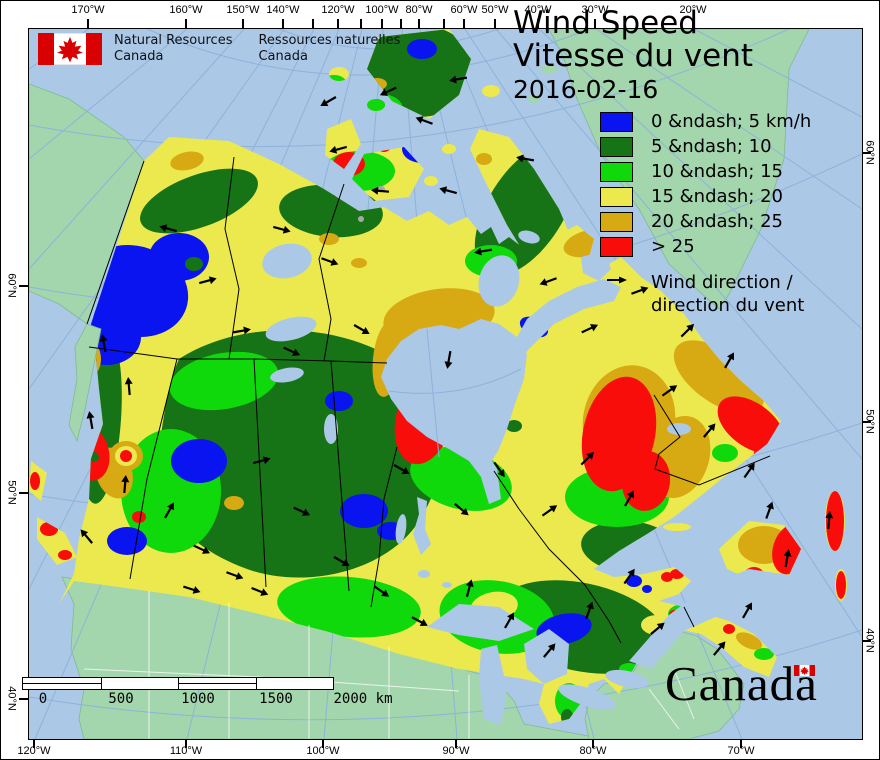 The image size is (880, 760). I want to click on scale-bar: 0 500 1000 1500 2000 km, so click(207, 692).